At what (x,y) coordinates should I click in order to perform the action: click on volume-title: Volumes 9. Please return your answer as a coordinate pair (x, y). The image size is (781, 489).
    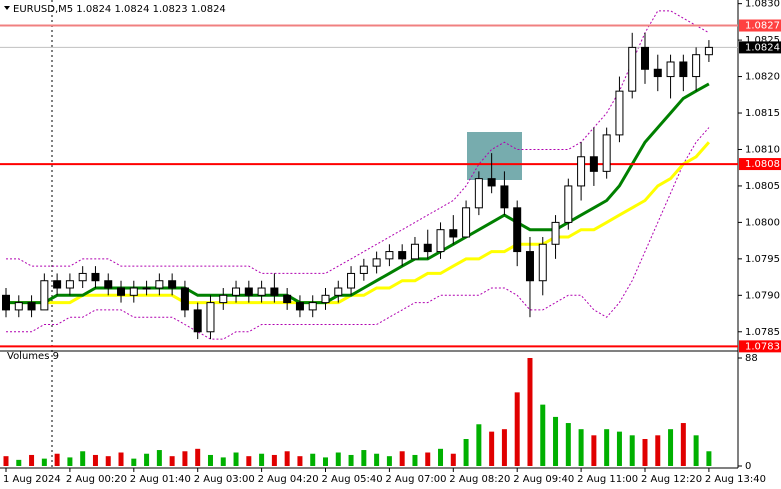
    Looking at the image, I should click on (33, 356).